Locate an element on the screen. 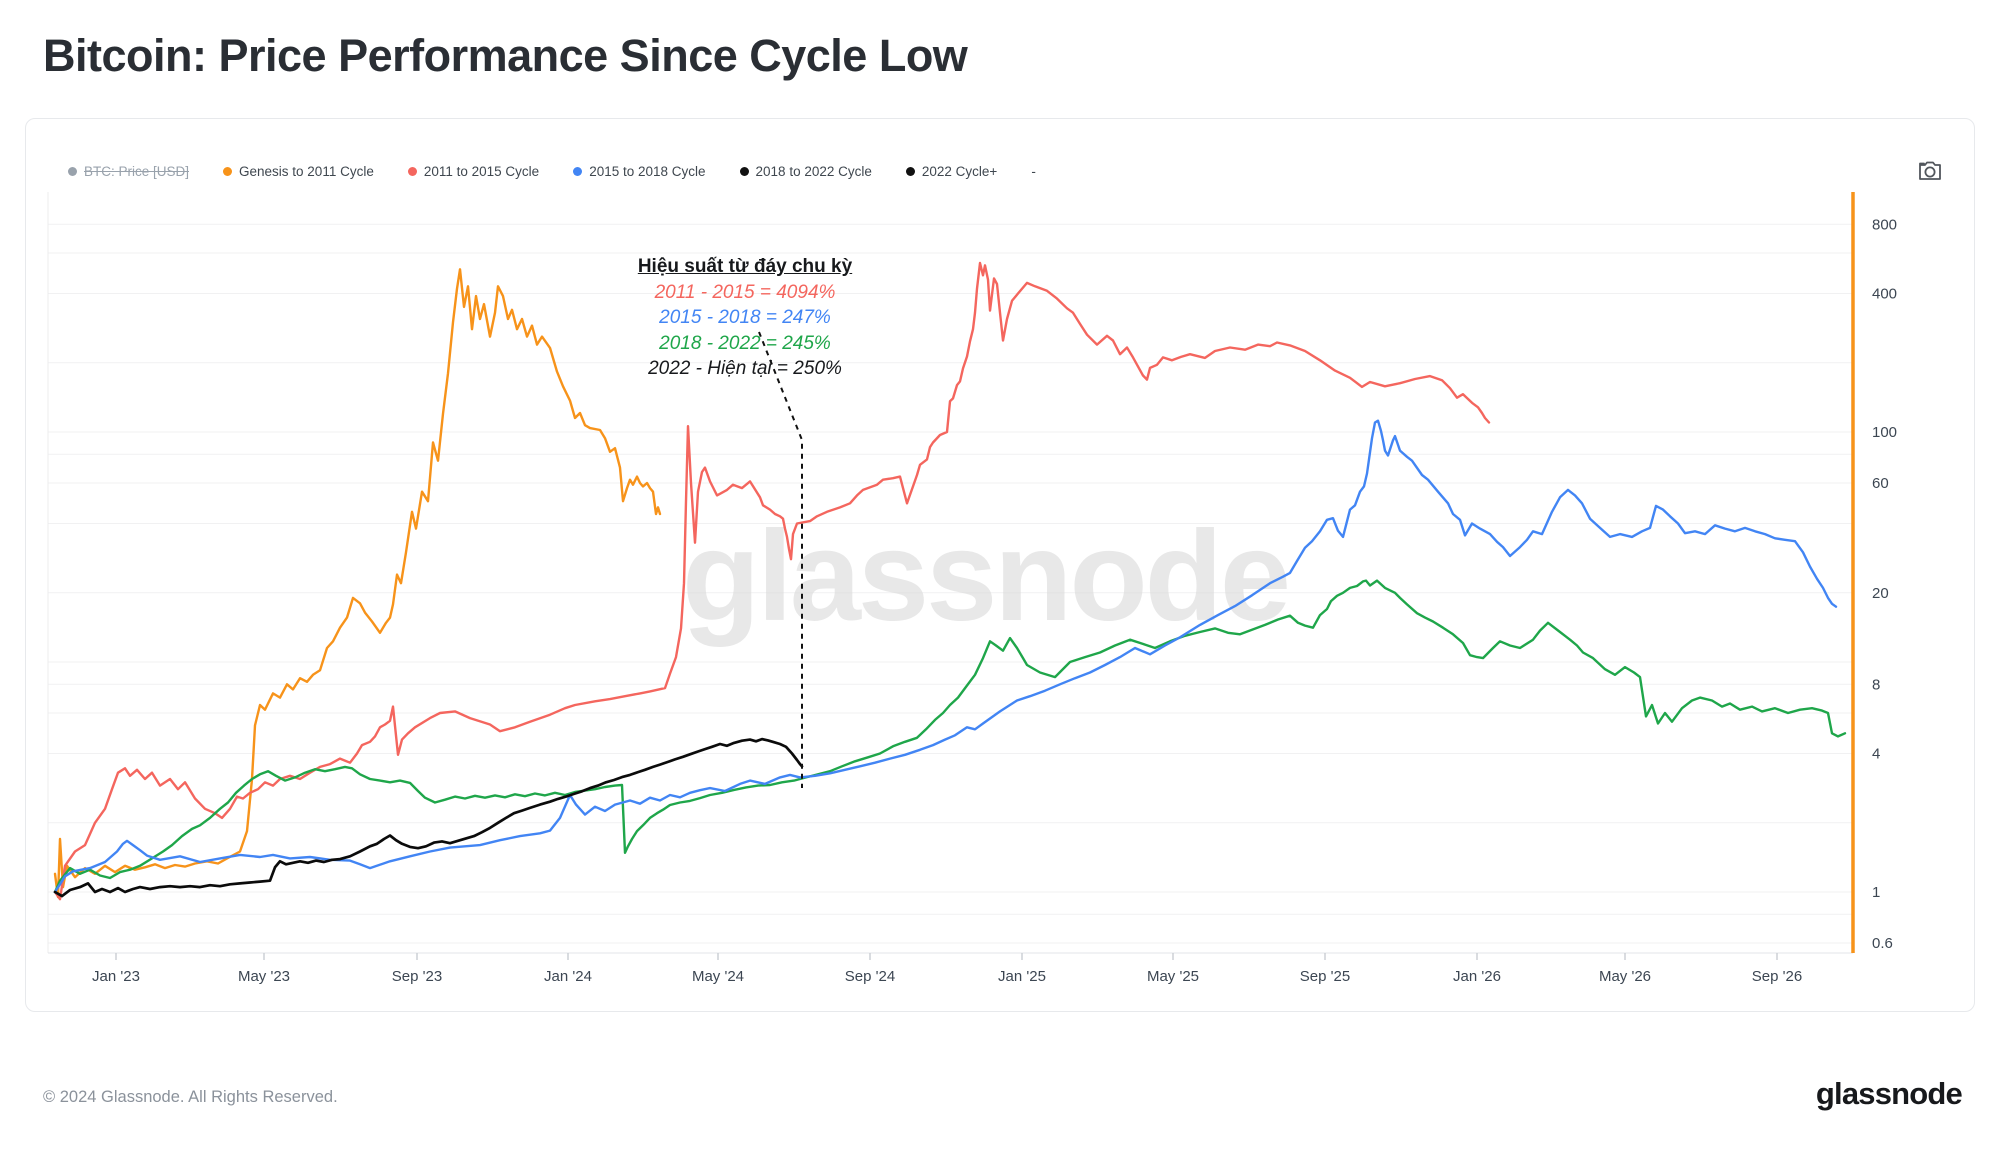 This screenshot has height=1152, width=2000. y-axis-label: 4 is located at coordinates (1876, 754).